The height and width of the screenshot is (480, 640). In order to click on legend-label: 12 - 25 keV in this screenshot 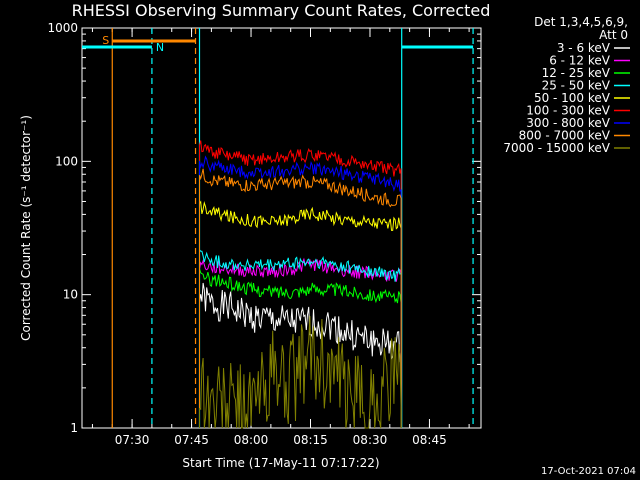, I will do `click(576, 73)`.